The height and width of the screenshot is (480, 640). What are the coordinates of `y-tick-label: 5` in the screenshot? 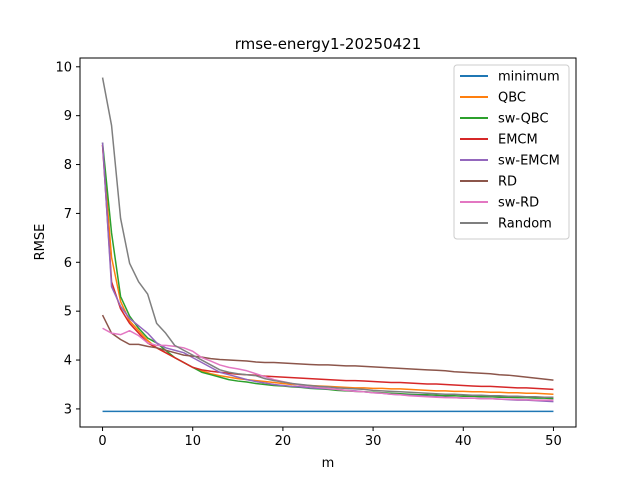 It's located at (68, 312).